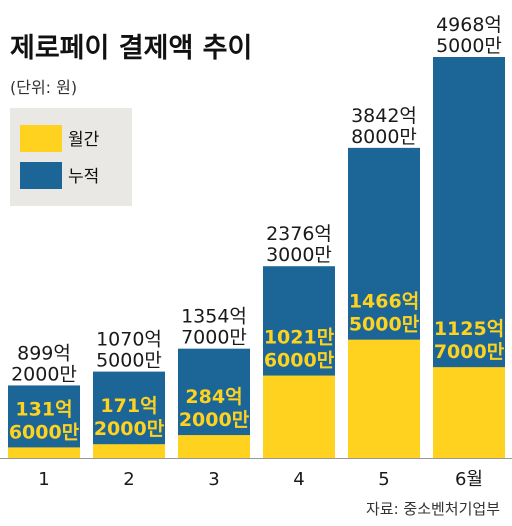  What do you see at coordinates (384, 137) in the screenshot?
I see `cumulative-value-label: 8000만` at bounding box center [384, 137].